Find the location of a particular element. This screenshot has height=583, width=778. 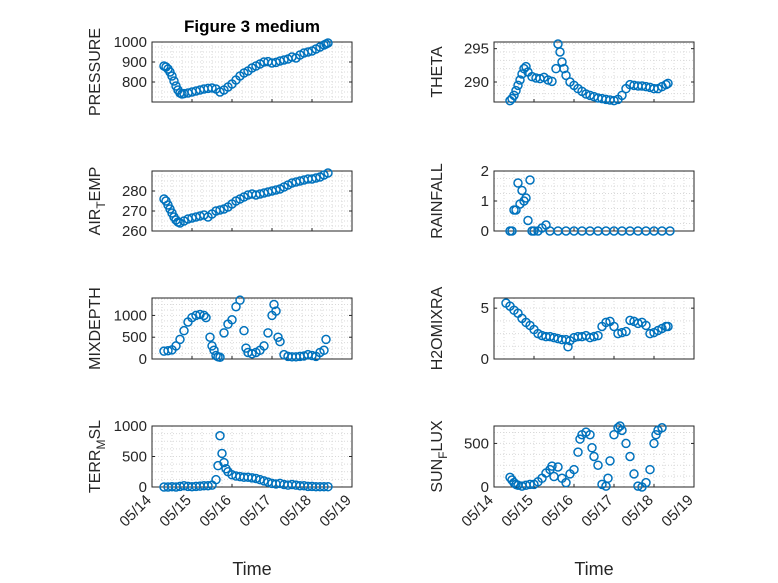

y-axis-label: TERRMSL is located at coordinates (97, 456).